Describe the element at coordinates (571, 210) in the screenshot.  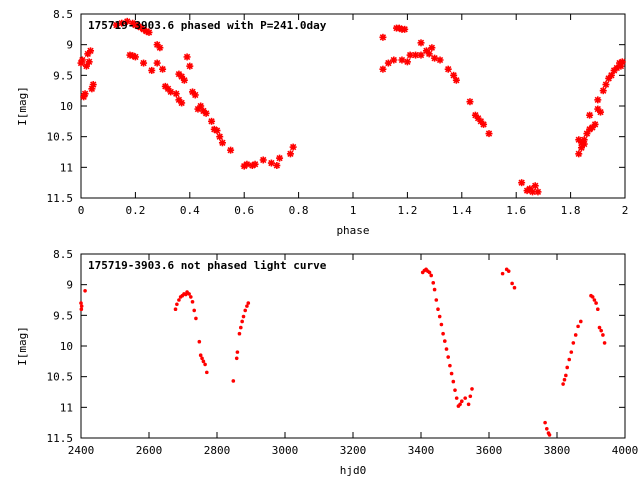
I see `x-tick-label: 1.8` at that location.